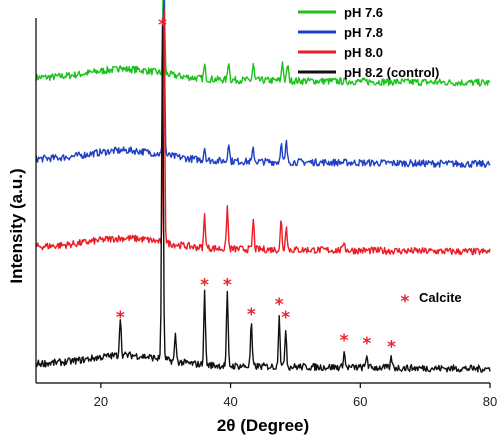 The width and height of the screenshot is (500, 441). I want to click on calcite-label: Calcite, so click(440, 297).